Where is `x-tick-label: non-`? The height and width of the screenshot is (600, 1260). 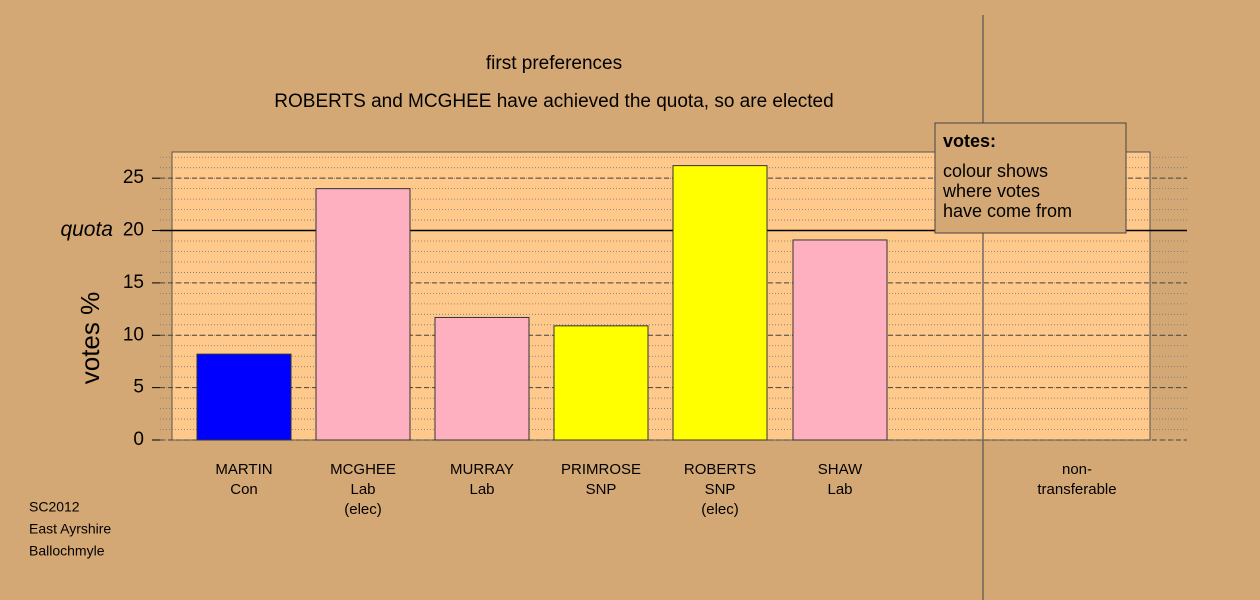 x-tick-label: non- is located at coordinates (1077, 469).